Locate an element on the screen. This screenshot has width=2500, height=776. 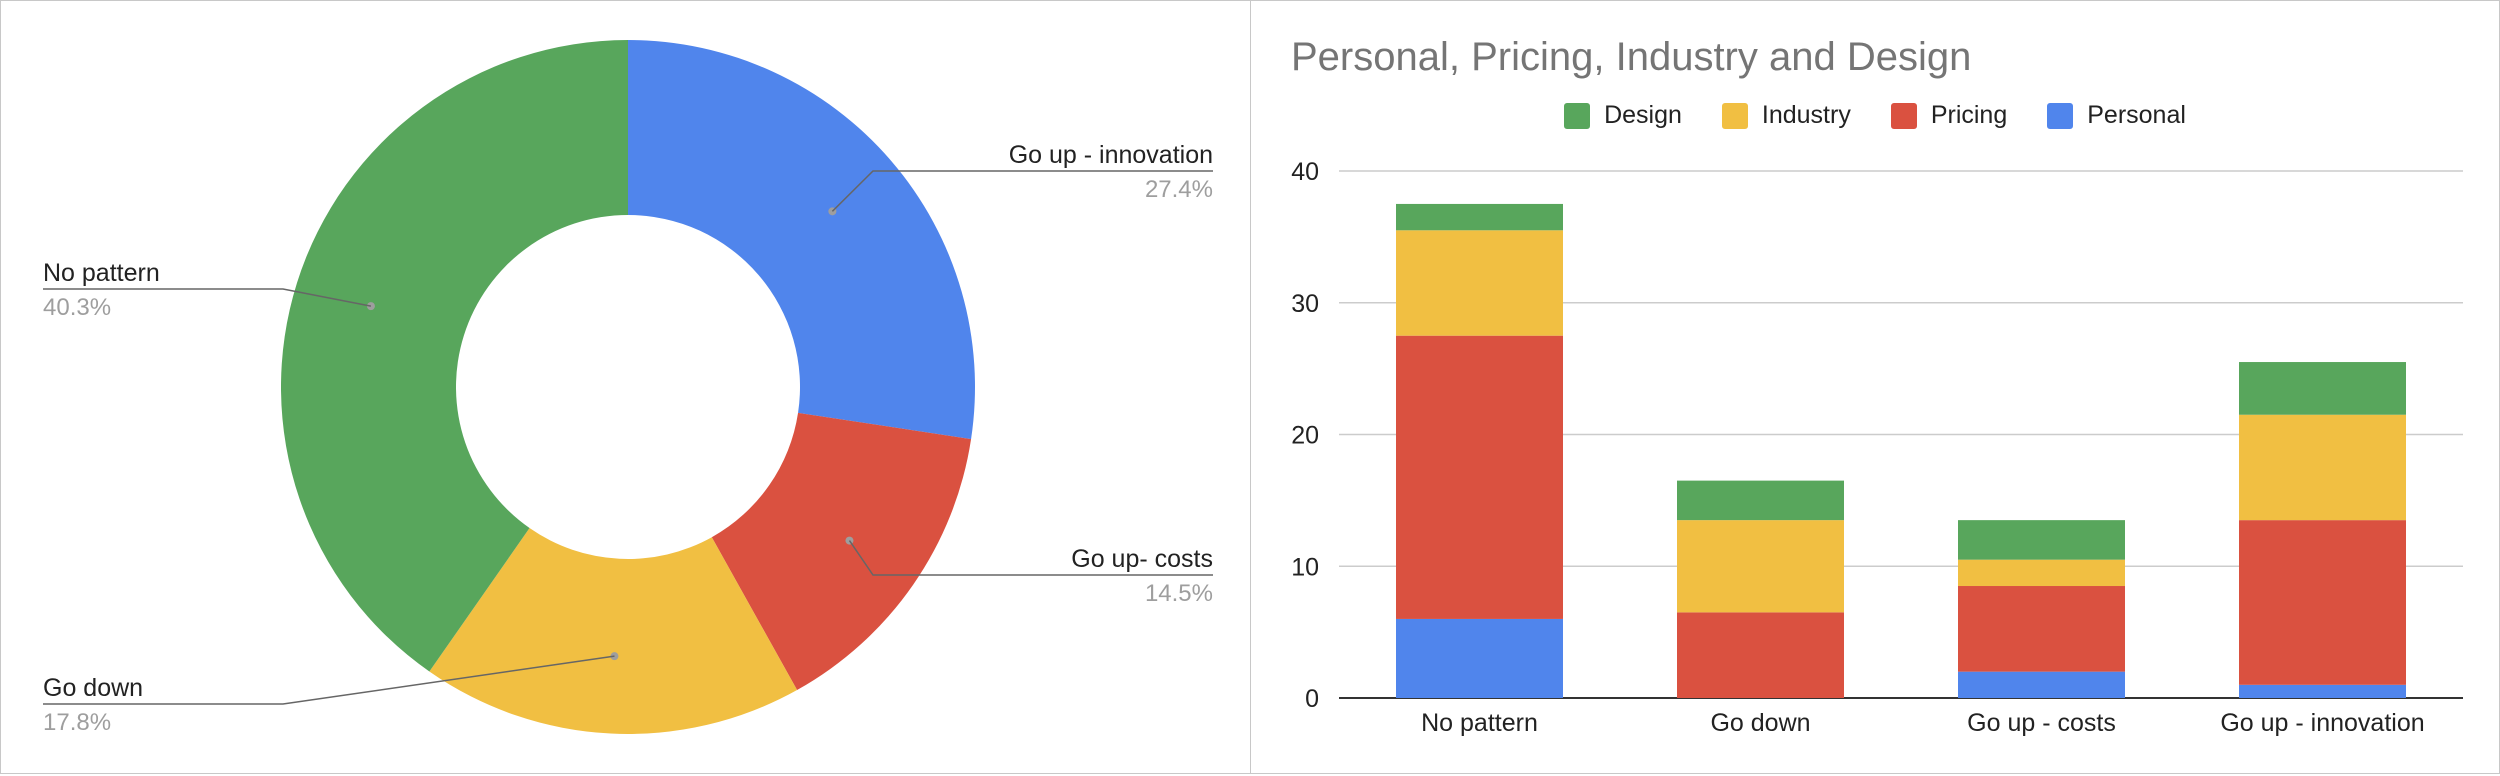
legend-item: Industry is located at coordinates (1786, 115).